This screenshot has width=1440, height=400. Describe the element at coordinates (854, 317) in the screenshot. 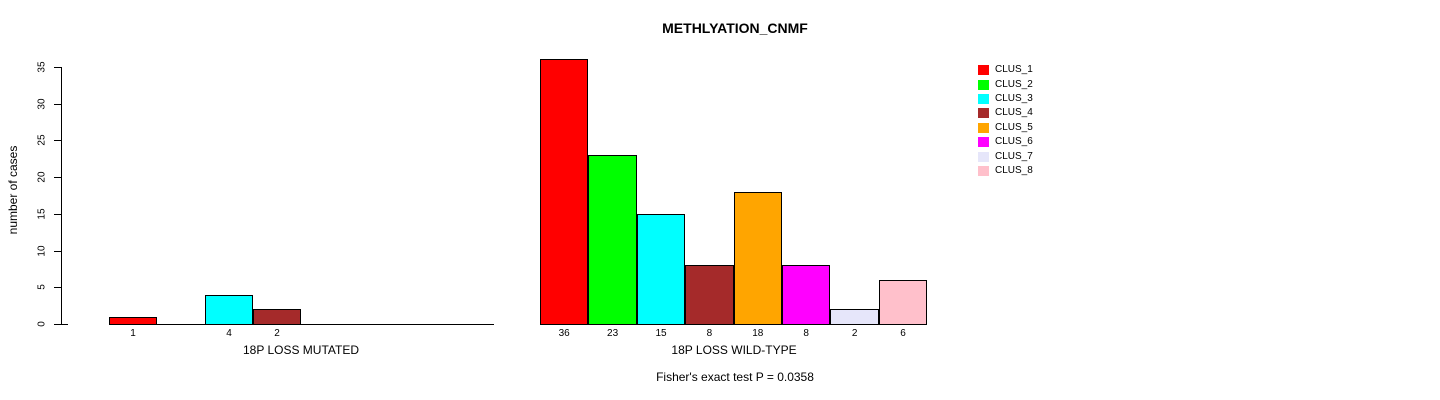

I see `bar-clus_7-group2` at that location.